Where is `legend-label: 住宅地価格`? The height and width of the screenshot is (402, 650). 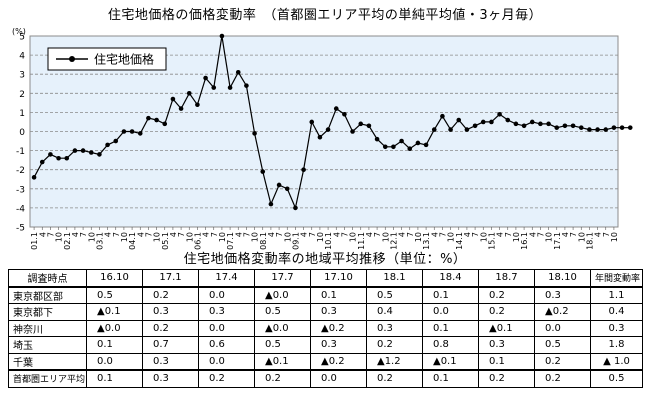 legend-label: 住宅地価格 is located at coordinates (124, 59).